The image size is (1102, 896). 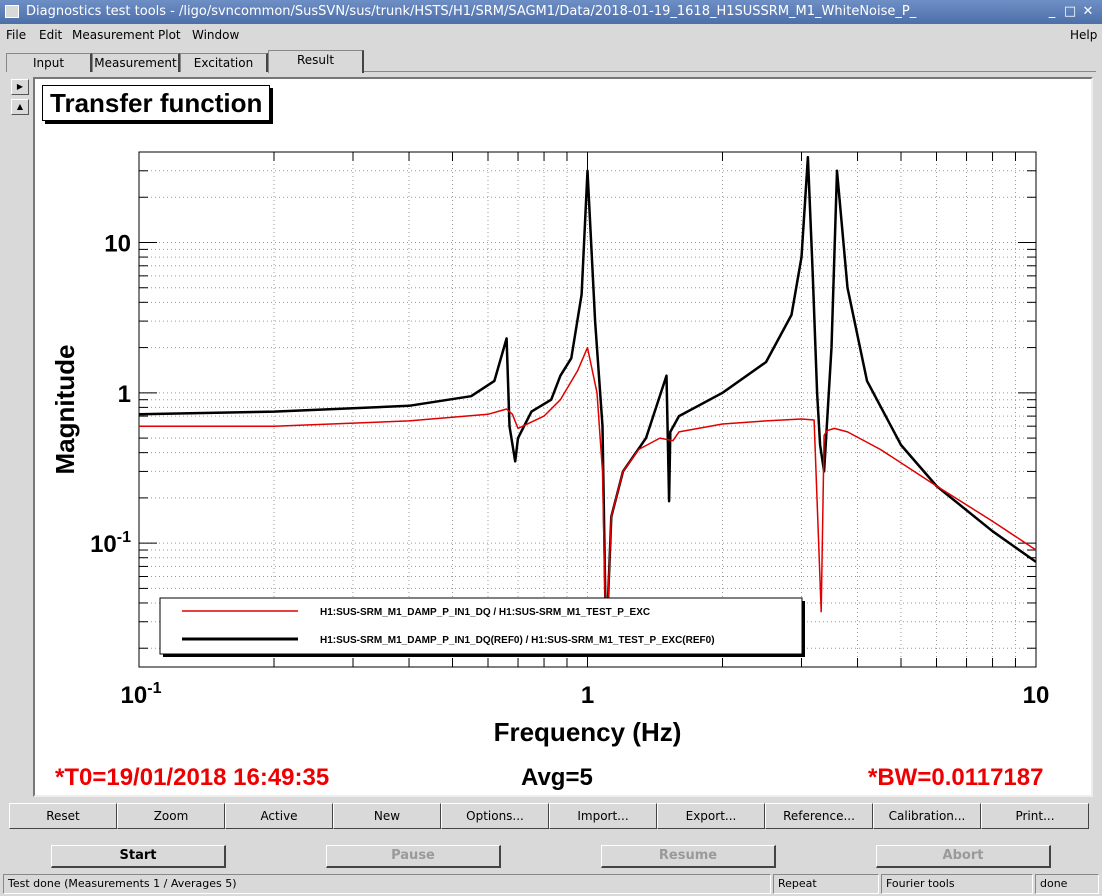 I want to click on close-icon: ✕, so click(x=1088, y=11).